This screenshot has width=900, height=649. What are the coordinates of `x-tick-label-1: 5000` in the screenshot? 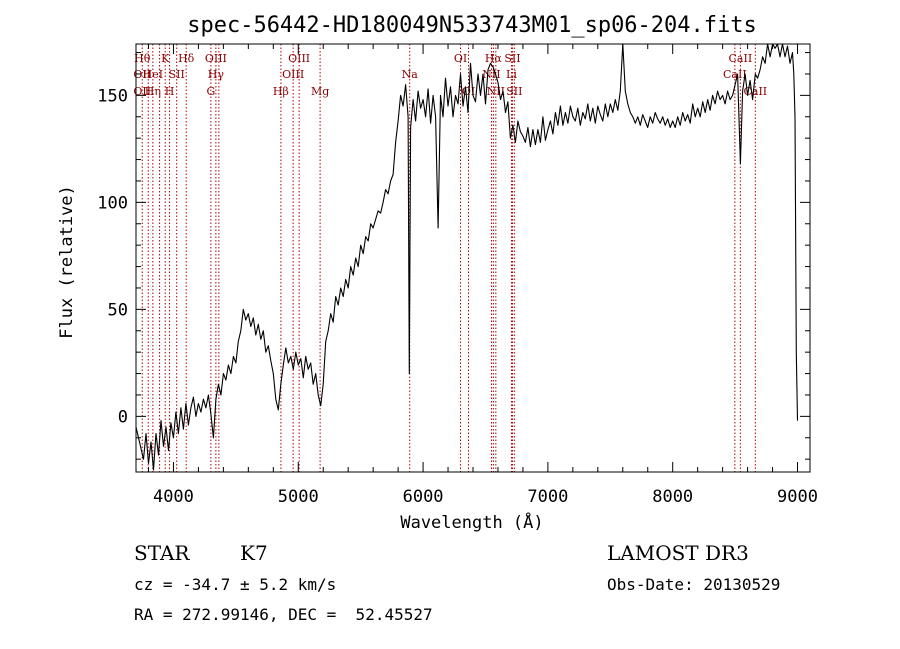 It's located at (298, 497).